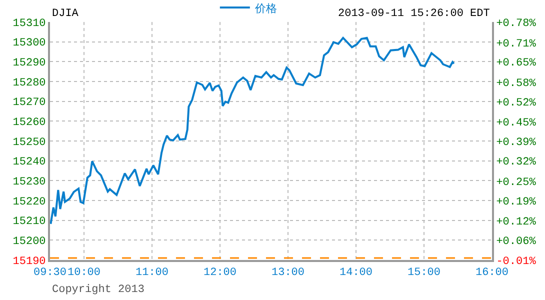 The image size is (545, 300). Describe the element at coordinates (424, 273) in the screenshot. I see `x-tick-label: 15:00` at that location.